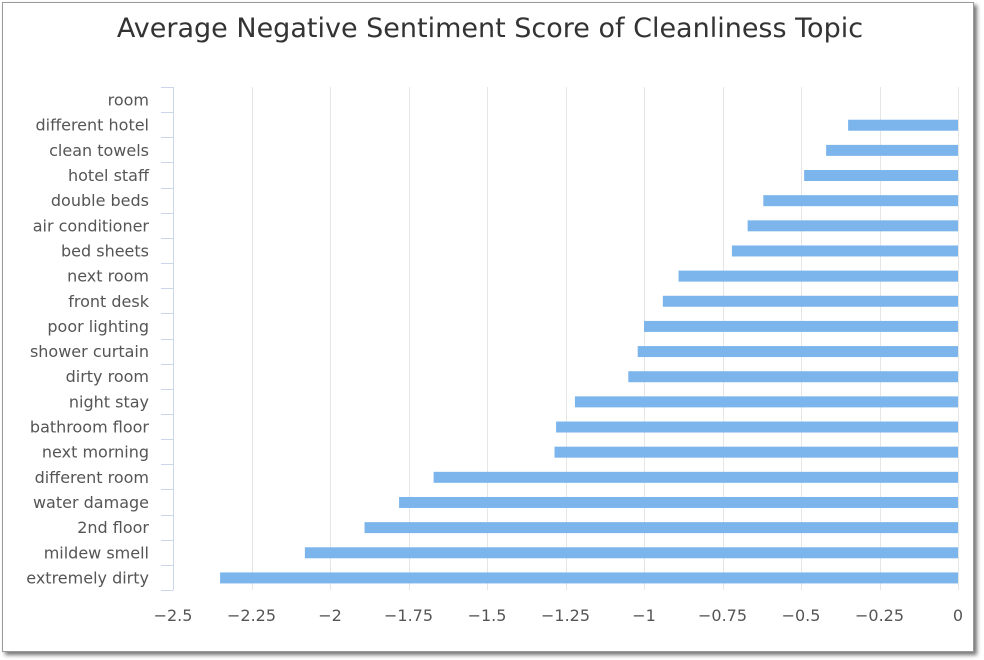 Image resolution: width=984 pixels, height=660 pixels. Describe the element at coordinates (107, 376) in the screenshot. I see `category-label: dirty room` at that location.